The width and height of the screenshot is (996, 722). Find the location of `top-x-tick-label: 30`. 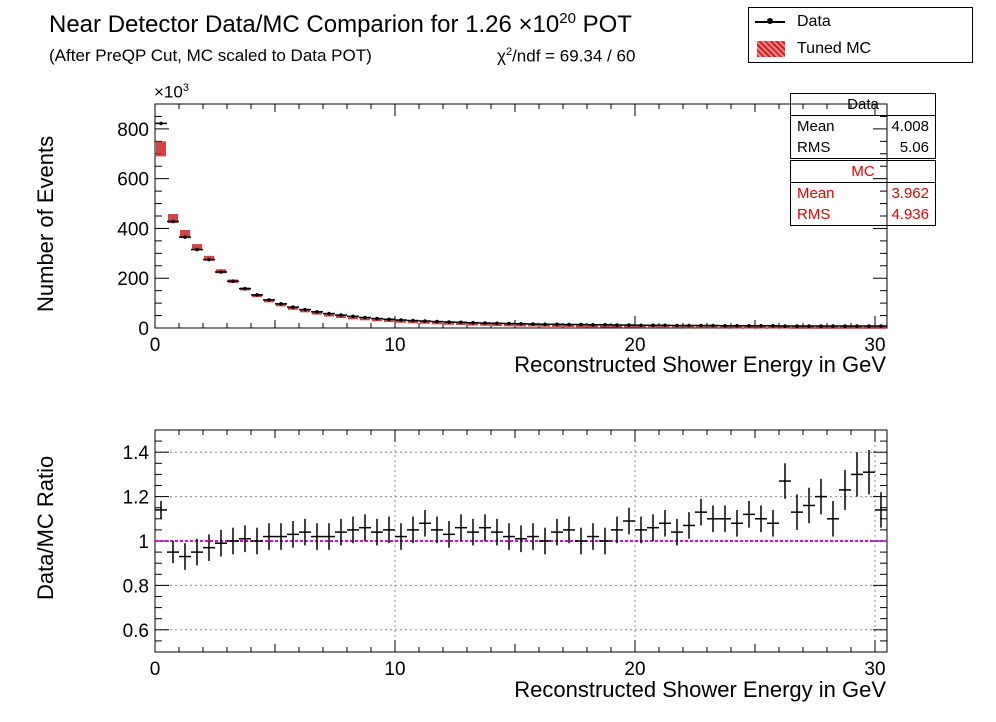

top-x-tick-label: 30 is located at coordinates (874, 345).